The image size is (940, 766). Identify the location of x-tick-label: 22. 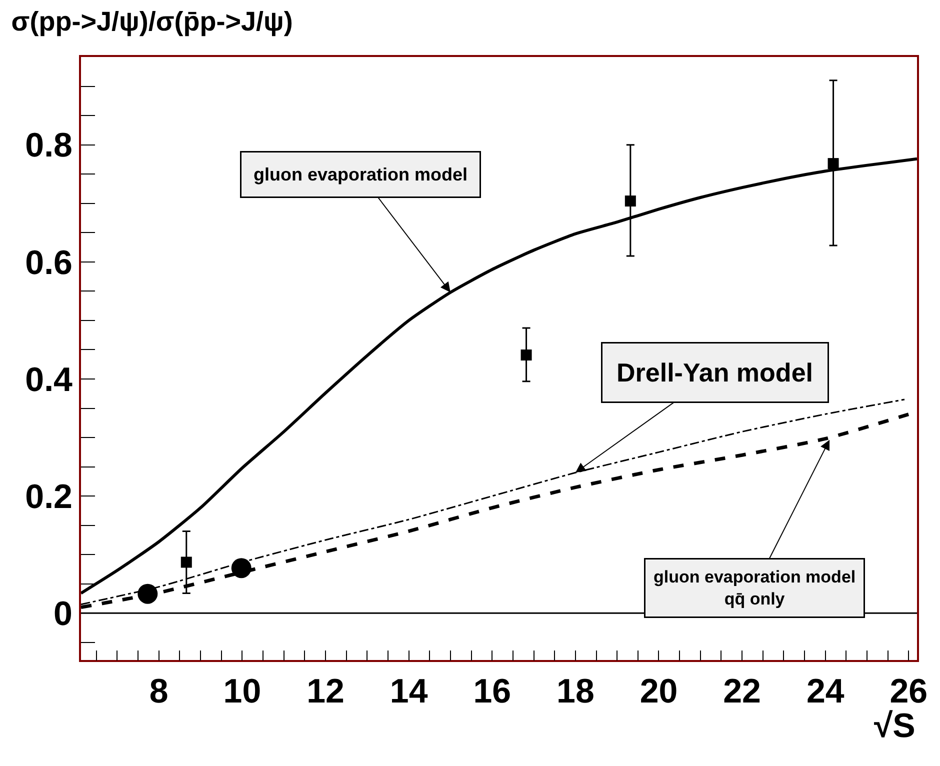
(742, 691).